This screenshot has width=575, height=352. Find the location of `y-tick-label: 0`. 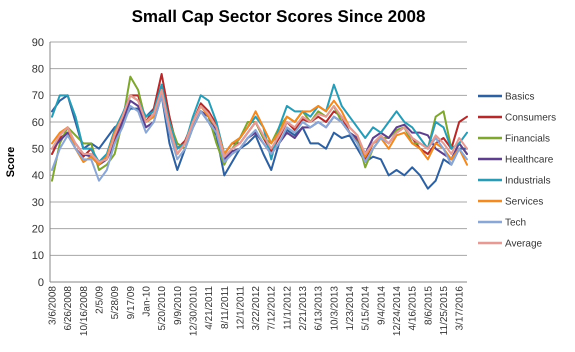

y-tick-label: 0 is located at coordinates (41, 282).